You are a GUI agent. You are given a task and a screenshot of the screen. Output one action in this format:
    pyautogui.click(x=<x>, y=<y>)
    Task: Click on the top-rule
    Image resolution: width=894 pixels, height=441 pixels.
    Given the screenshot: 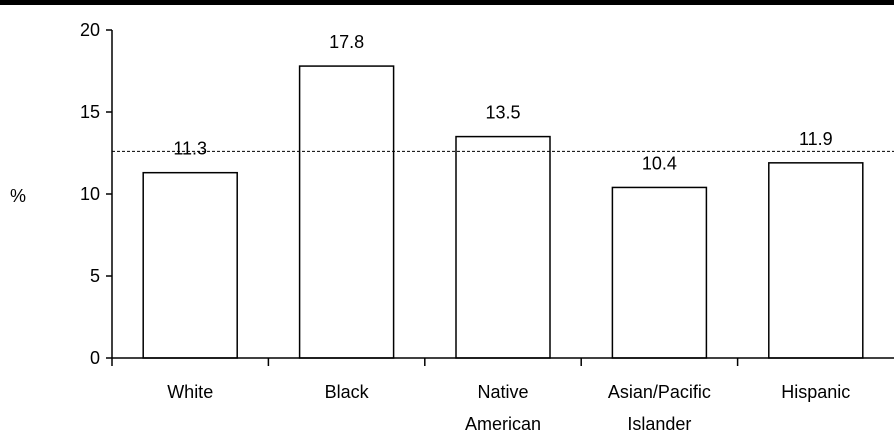 What is the action you would take?
    pyautogui.click(x=447, y=2)
    